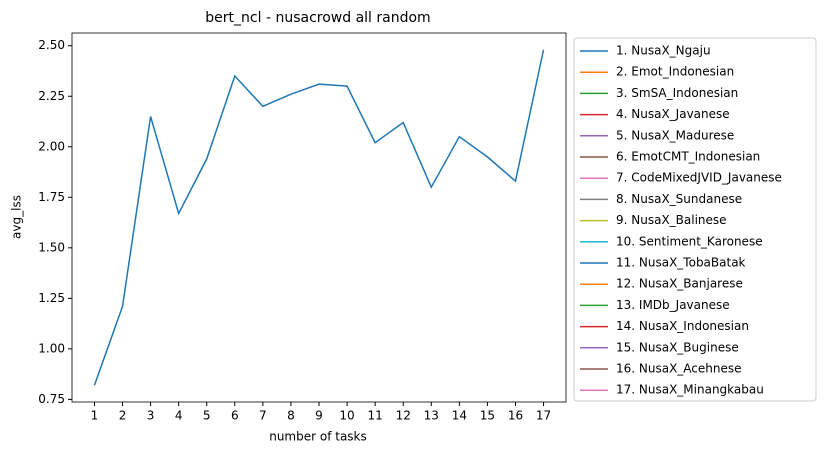 This screenshot has height=455, width=824. What do you see at coordinates (374, 416) in the screenshot?
I see `x-tick-label: 11` at bounding box center [374, 416].